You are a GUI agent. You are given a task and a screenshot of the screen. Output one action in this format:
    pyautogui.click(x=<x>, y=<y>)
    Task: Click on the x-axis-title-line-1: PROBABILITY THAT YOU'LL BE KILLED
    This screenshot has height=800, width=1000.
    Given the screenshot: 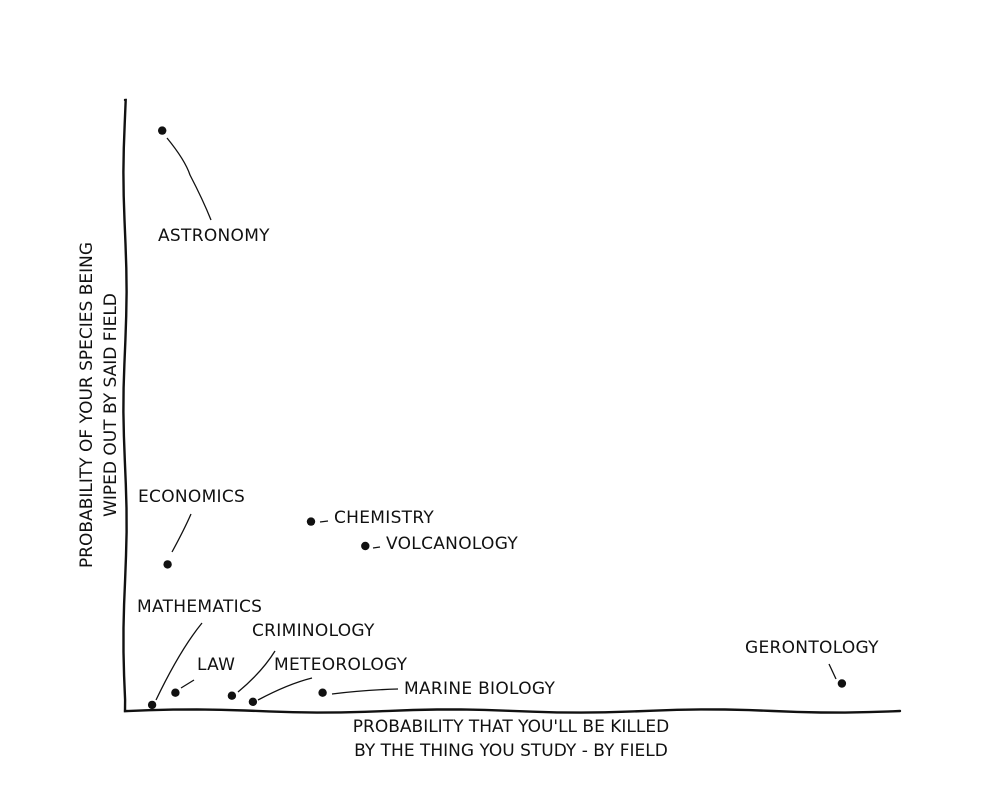 What is the action you would take?
    pyautogui.click(x=511, y=727)
    